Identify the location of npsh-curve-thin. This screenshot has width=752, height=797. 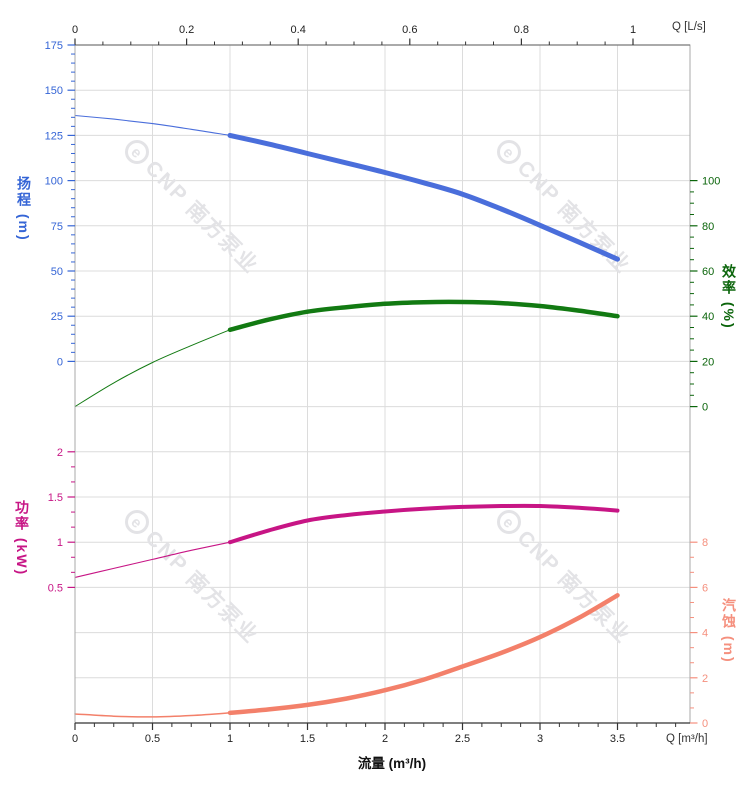
(152, 715).